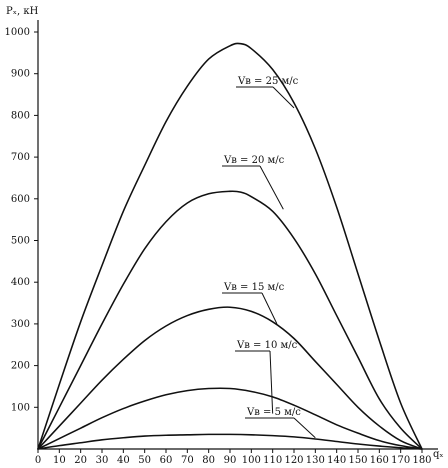  What do you see at coordinates (59, 460) in the screenshot?
I see `x-tick-label: 10` at bounding box center [59, 460].